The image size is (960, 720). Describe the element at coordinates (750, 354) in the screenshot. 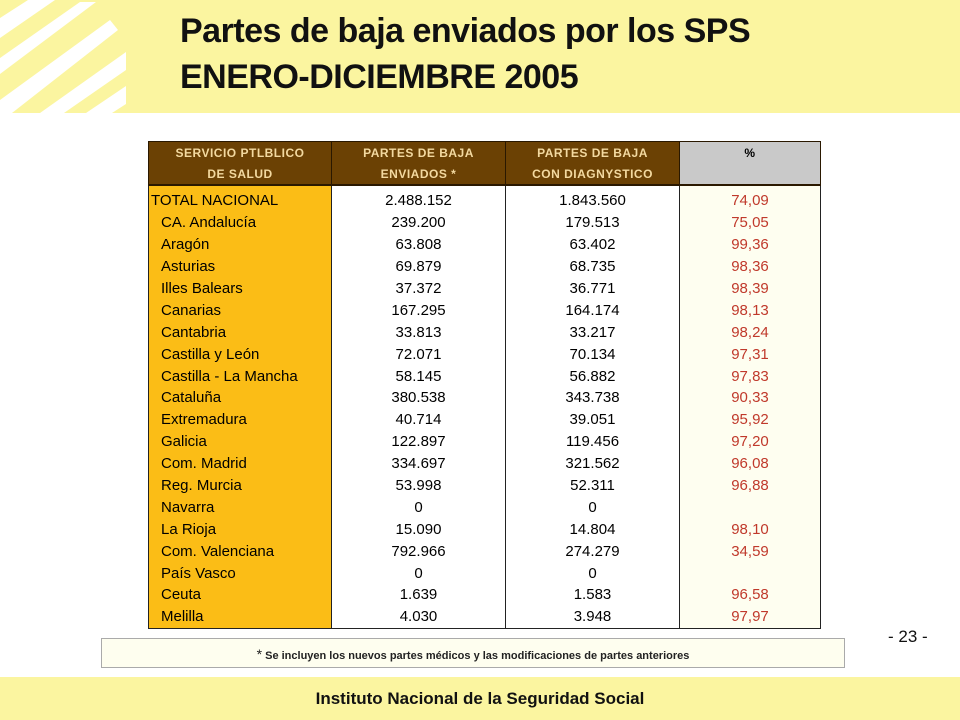

I see `percent-value: 97,31` at that location.